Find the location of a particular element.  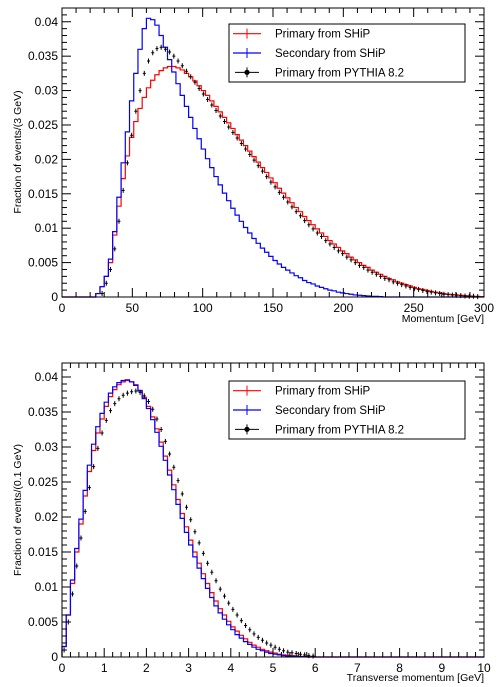

x-axis-title: Momentum [GeV] is located at coordinates (443, 319).